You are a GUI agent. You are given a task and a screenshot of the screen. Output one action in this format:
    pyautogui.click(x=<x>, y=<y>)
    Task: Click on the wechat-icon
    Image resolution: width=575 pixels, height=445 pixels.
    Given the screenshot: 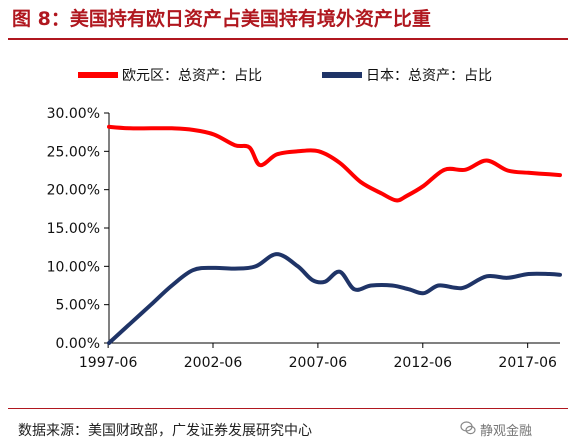 What is the action you would take?
    pyautogui.click(x=468, y=428)
    